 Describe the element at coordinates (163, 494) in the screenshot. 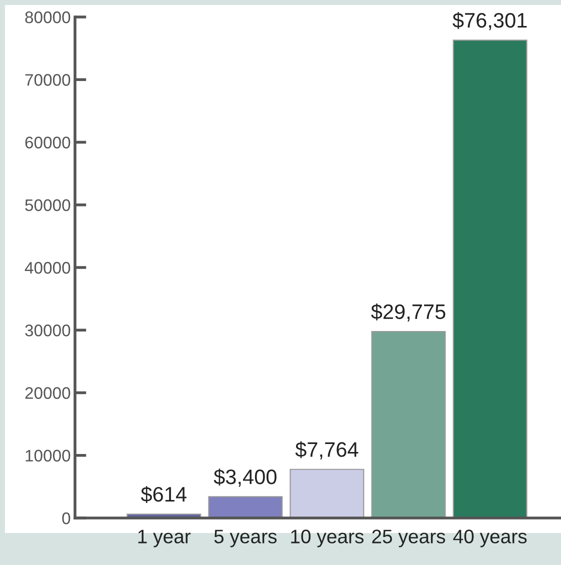

I see `data-label: $614` at that location.